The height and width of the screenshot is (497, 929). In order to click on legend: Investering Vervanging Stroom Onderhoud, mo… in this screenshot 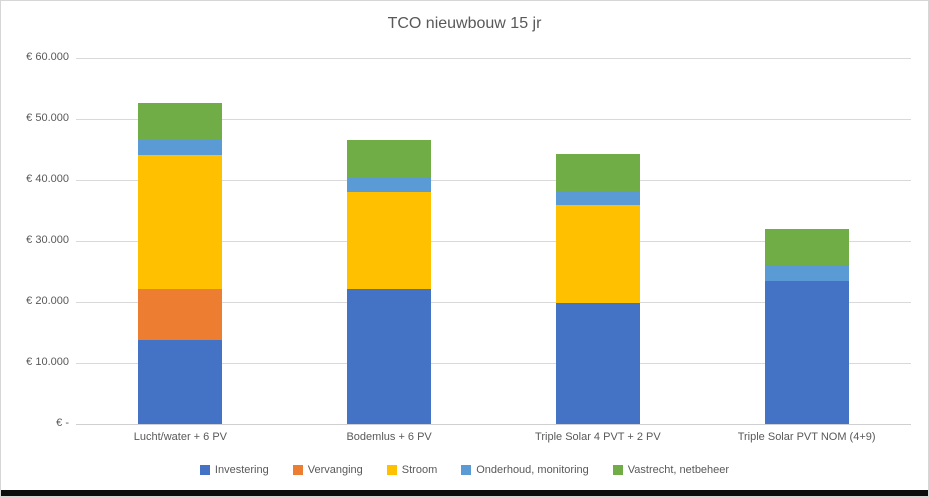, I will do `click(464, 470)`.